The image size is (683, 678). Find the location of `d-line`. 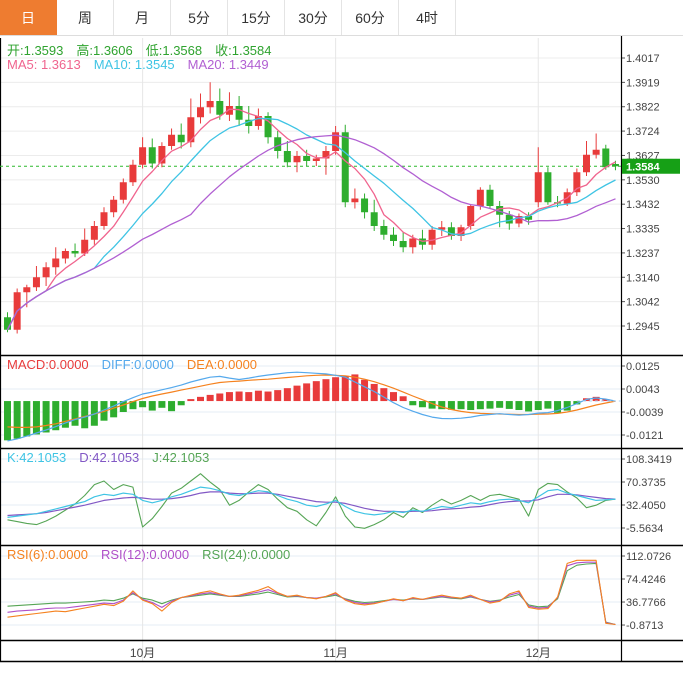

d-line is located at coordinates (311, 504).